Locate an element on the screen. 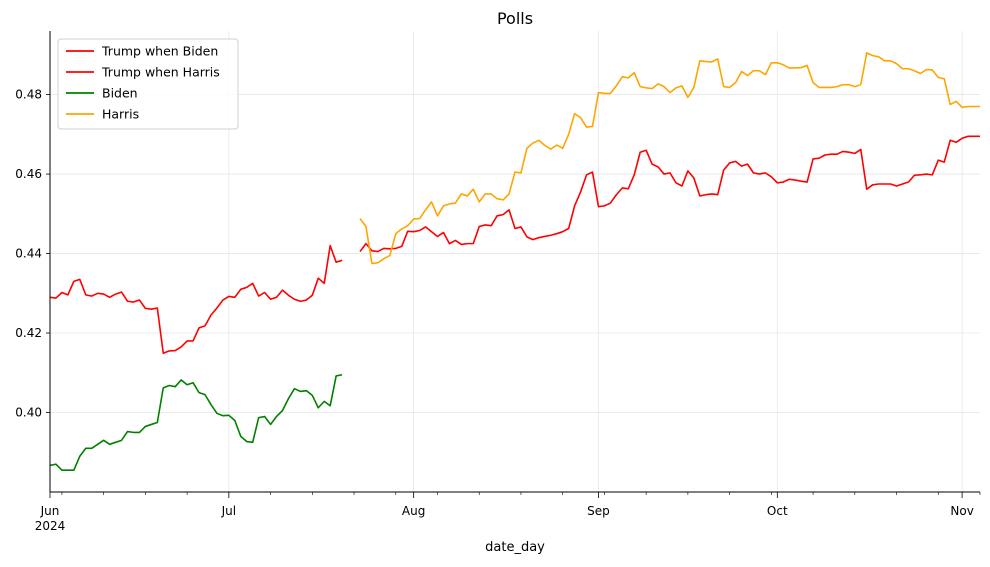  x-tick-label: Jun is located at coordinates (50, 511).